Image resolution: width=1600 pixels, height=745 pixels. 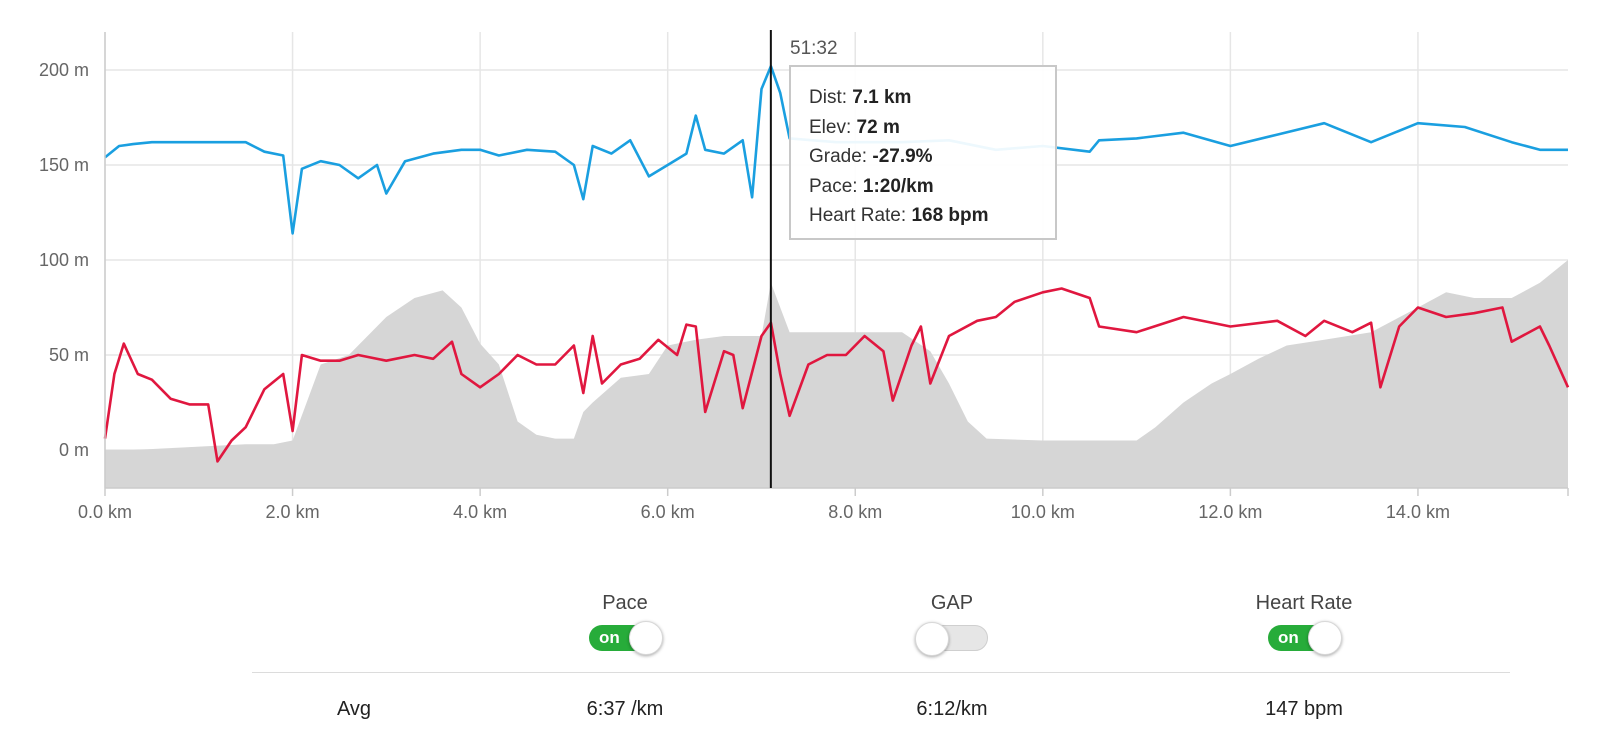 What do you see at coordinates (626, 638) in the screenshot?
I see `pace-toggle: on` at bounding box center [626, 638].